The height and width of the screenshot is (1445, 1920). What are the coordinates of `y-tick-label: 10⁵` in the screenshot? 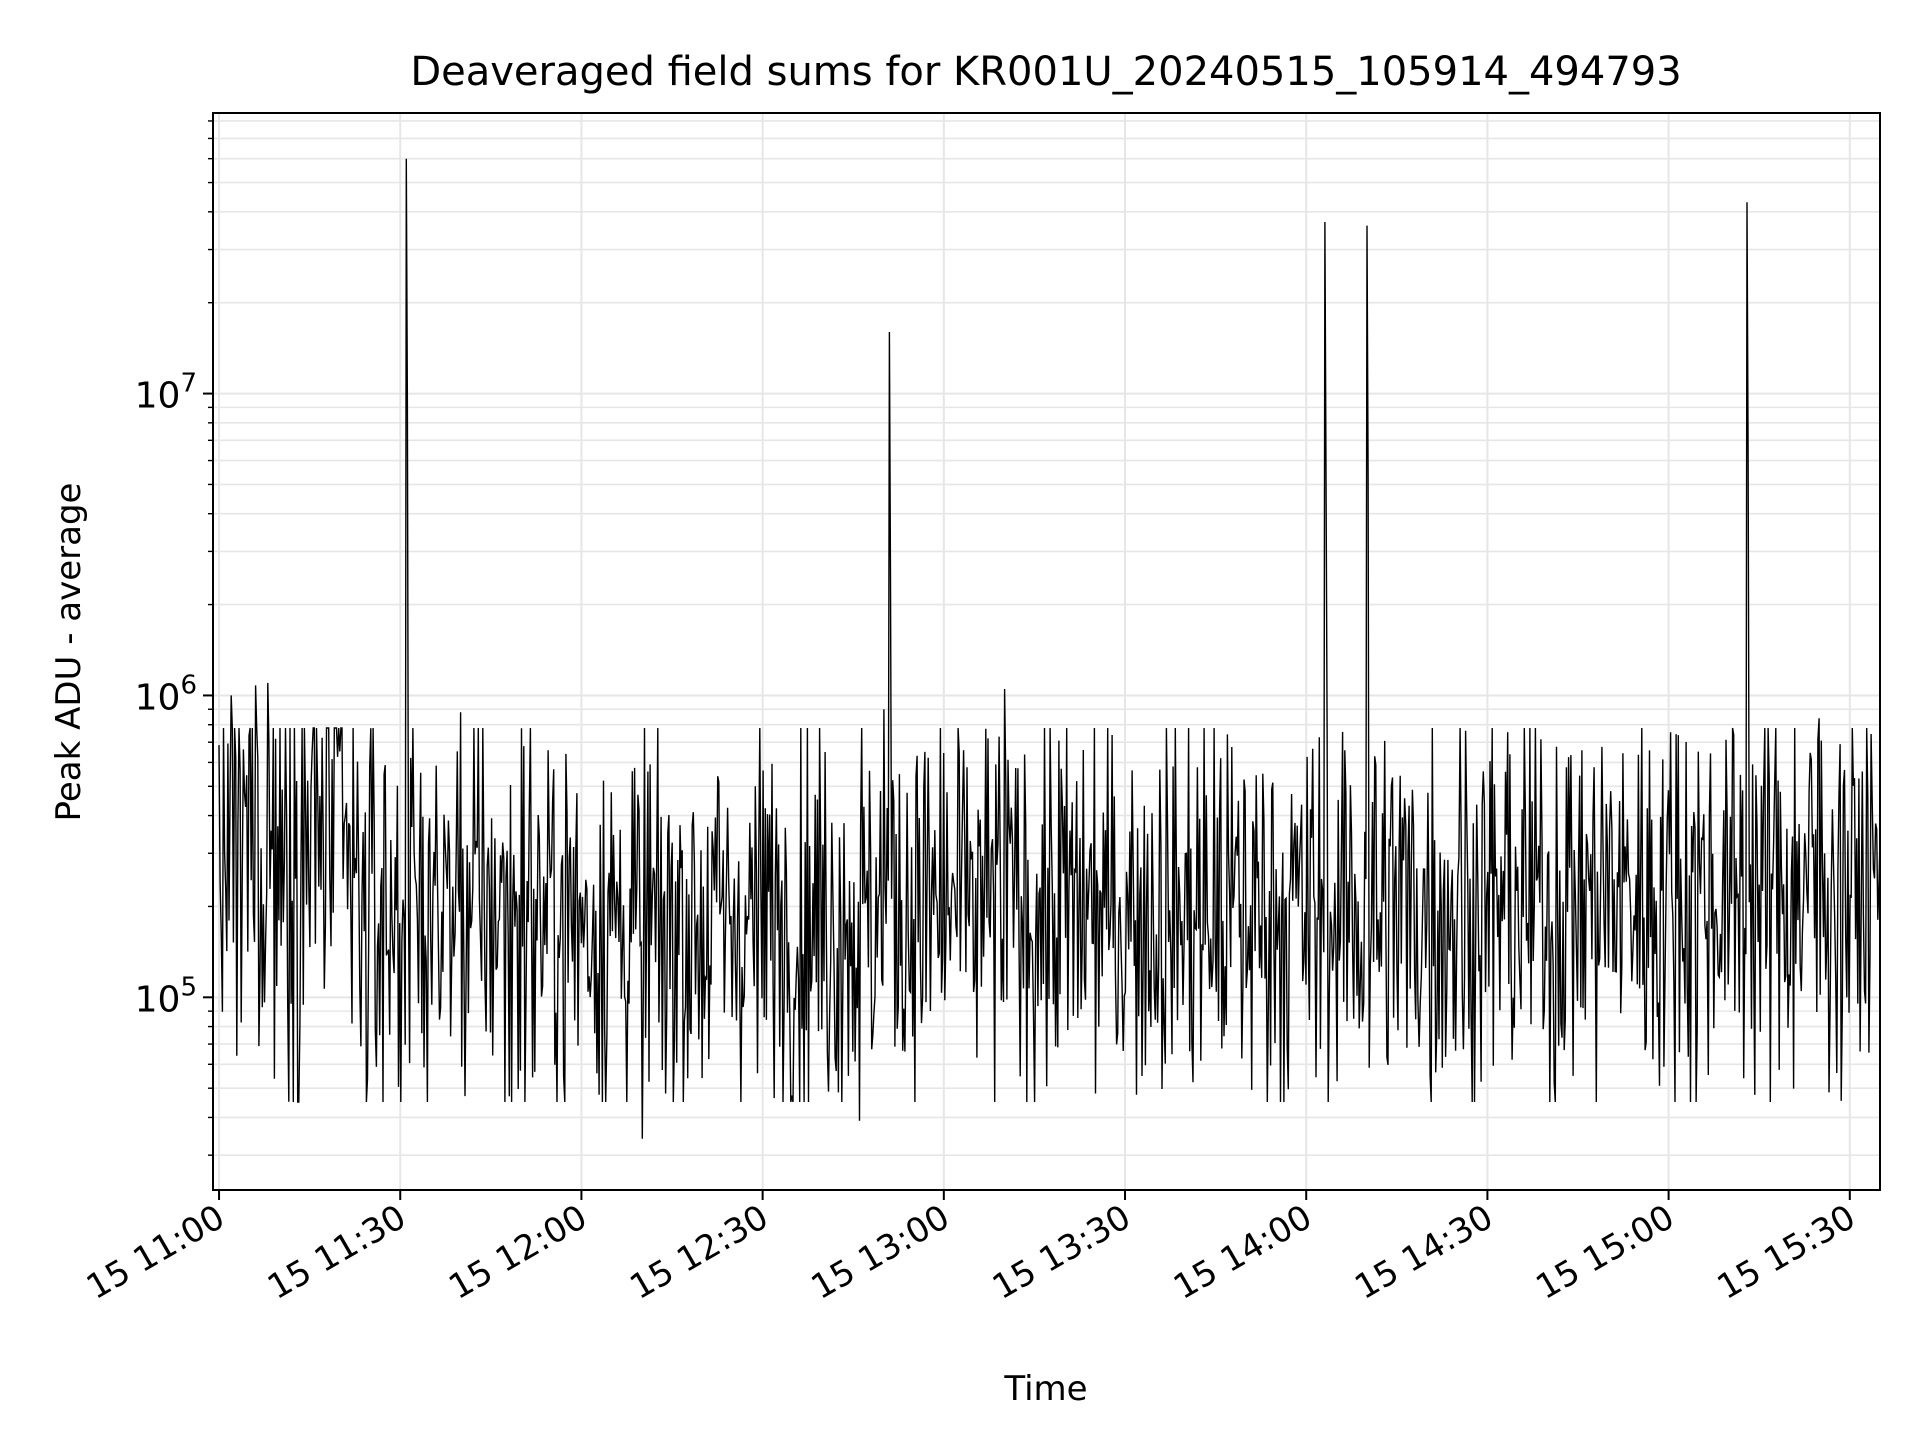 It's located at (166, 996).